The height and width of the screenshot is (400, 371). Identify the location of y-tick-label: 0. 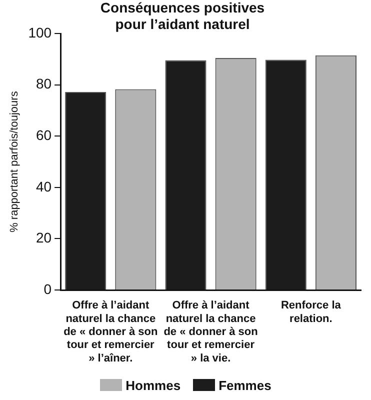
(48, 288).